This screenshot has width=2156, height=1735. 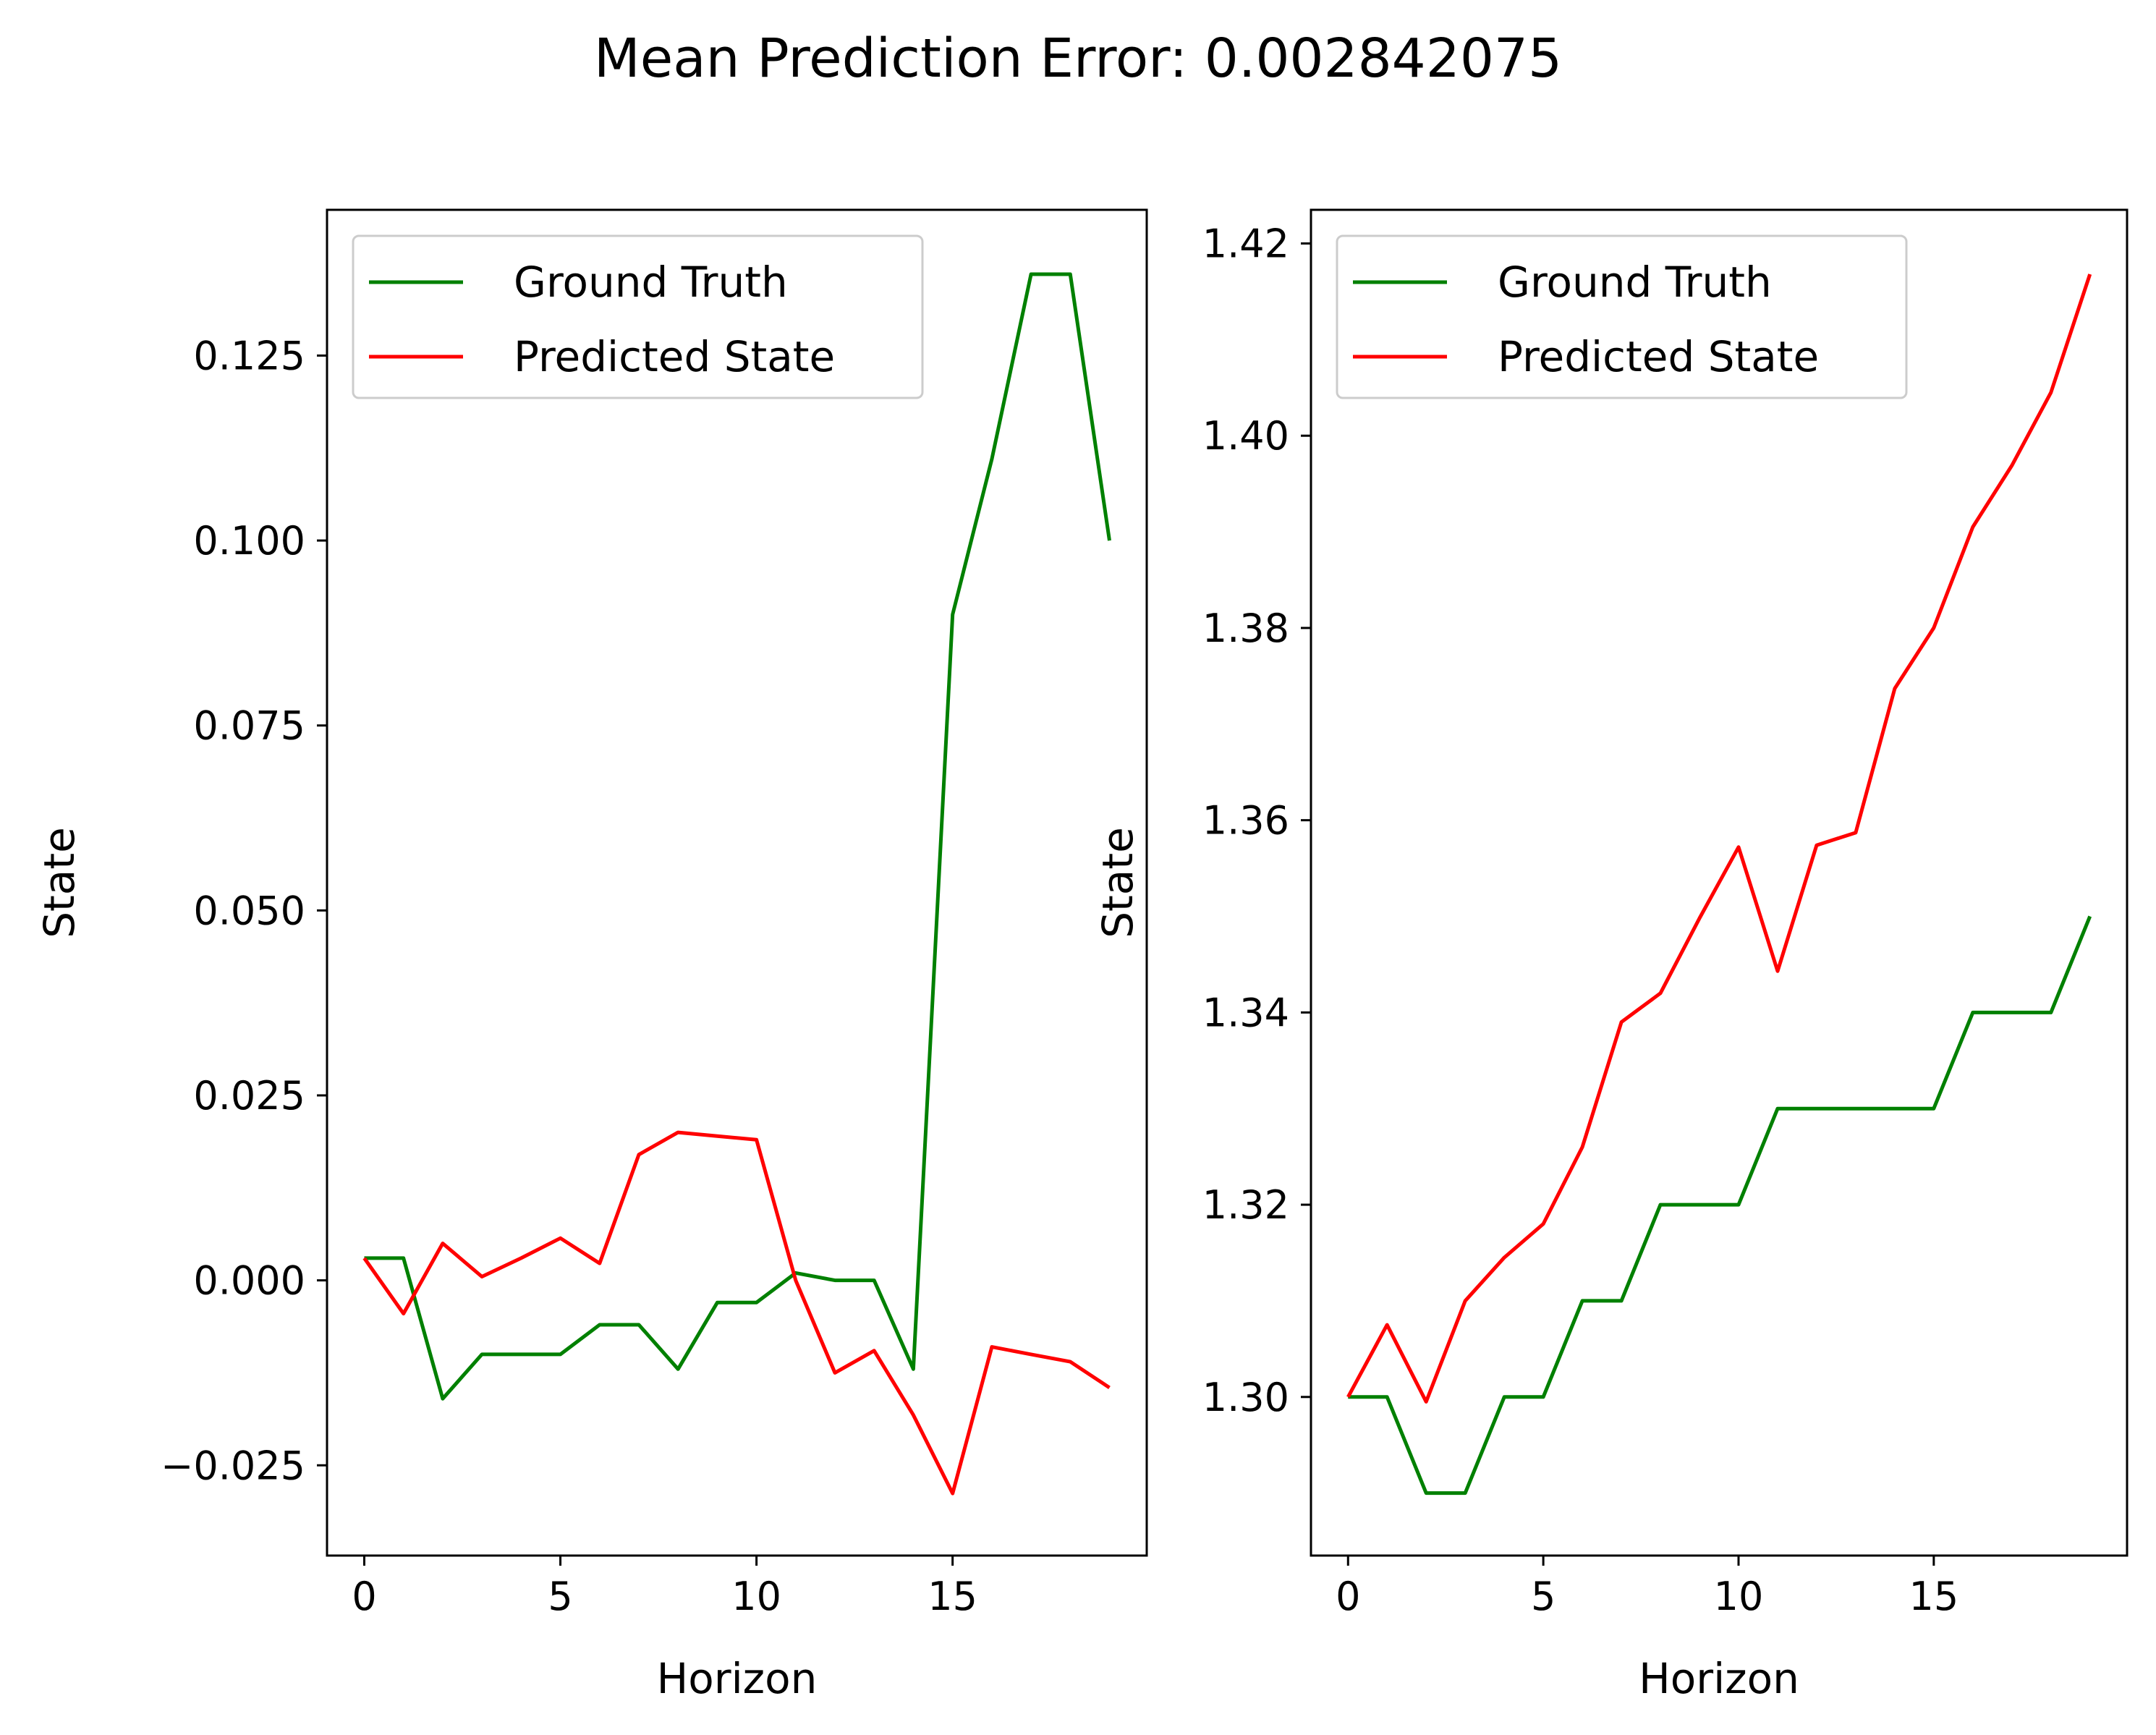 What do you see at coordinates (1635, 282) in the screenshot?
I see `right-legend-label-ground-truth: Ground Truth` at bounding box center [1635, 282].